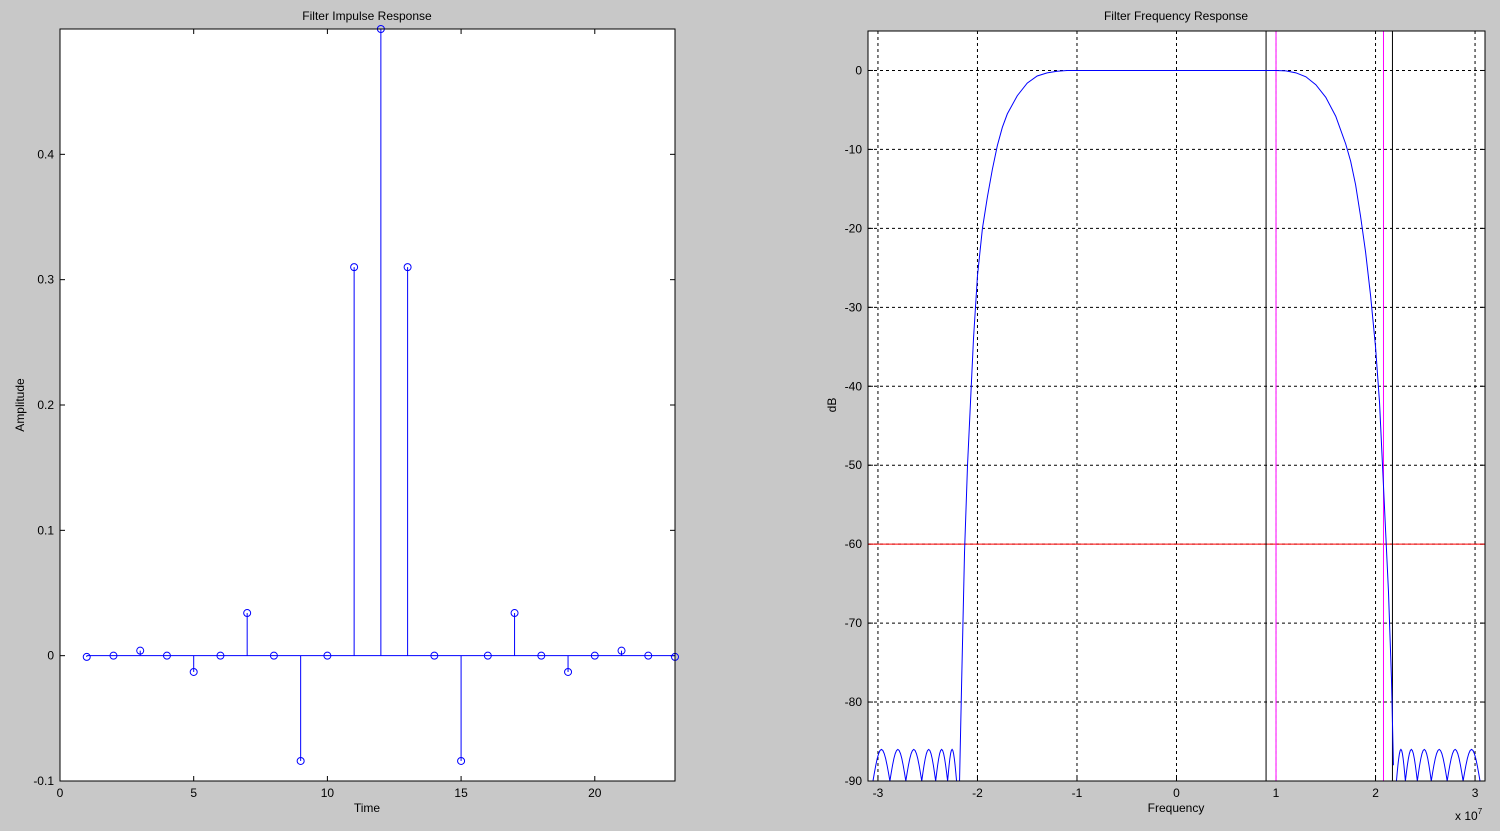  Describe the element at coordinates (1176, 808) in the screenshot. I see `frequency-xlabel: Frequency` at that location.